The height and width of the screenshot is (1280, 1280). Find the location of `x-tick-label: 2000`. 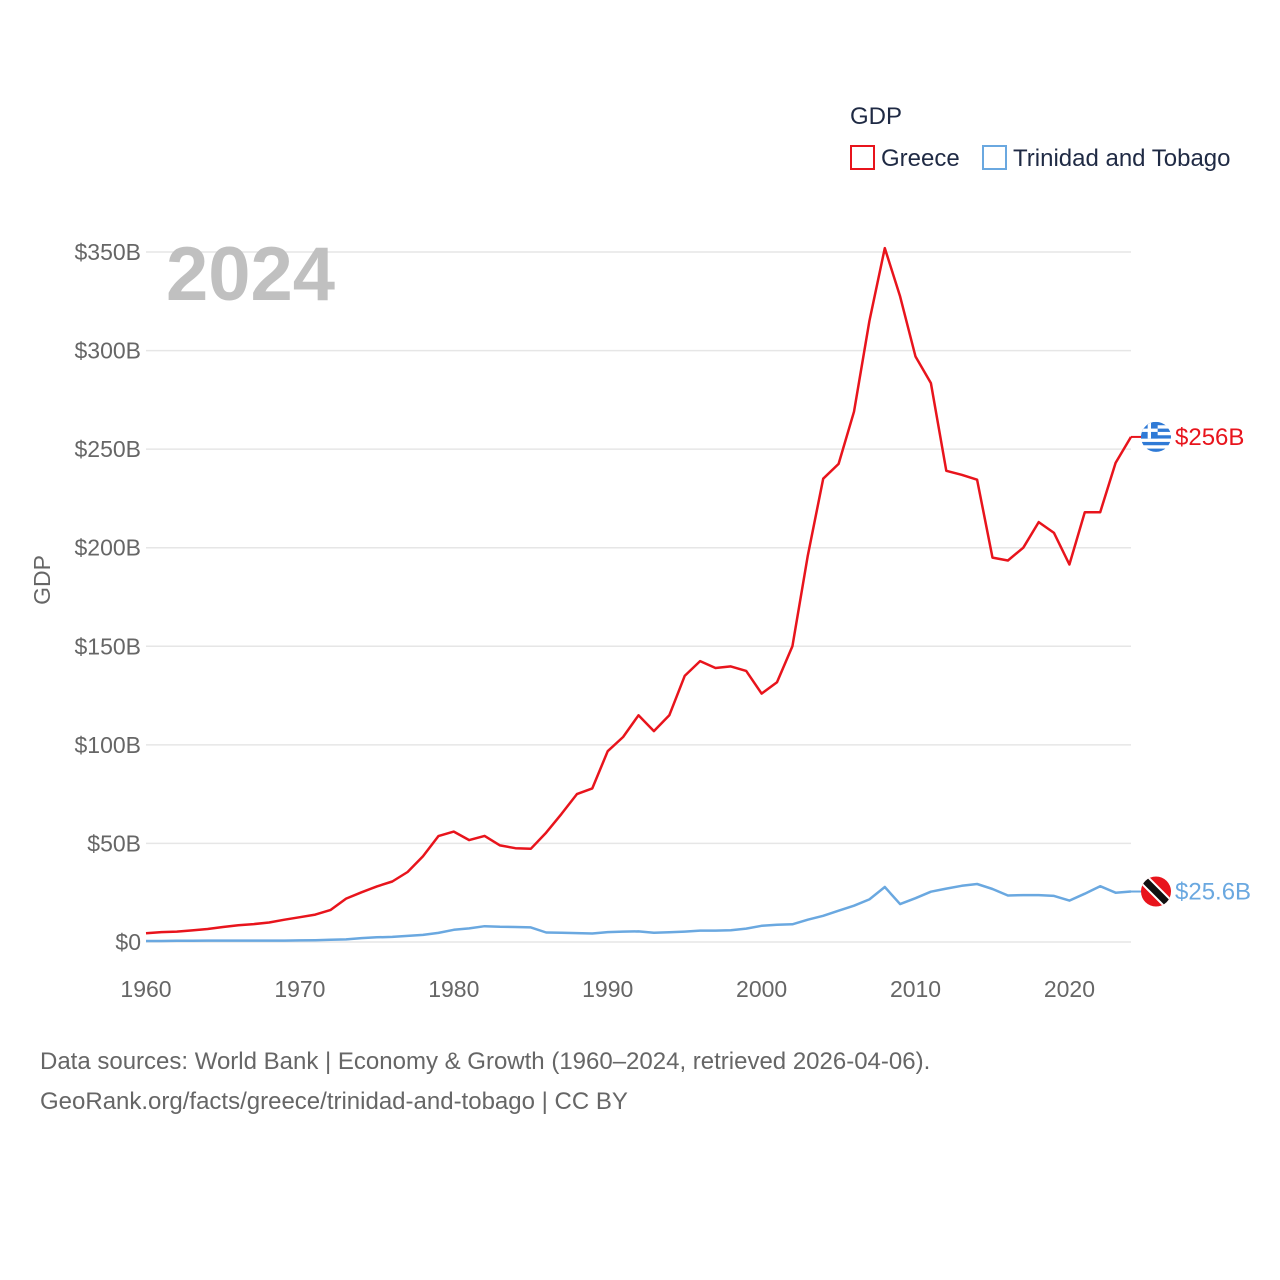

x-tick-label: 2000 is located at coordinates (761, 989).